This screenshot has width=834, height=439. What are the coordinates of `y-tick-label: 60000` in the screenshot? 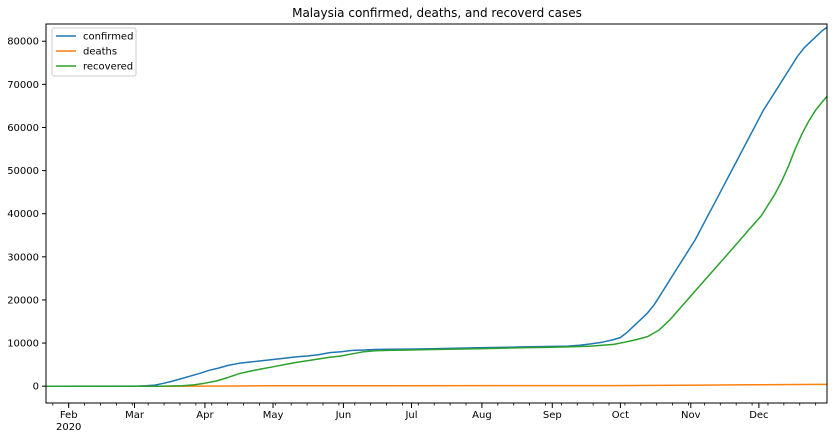 It's located at (23, 128).